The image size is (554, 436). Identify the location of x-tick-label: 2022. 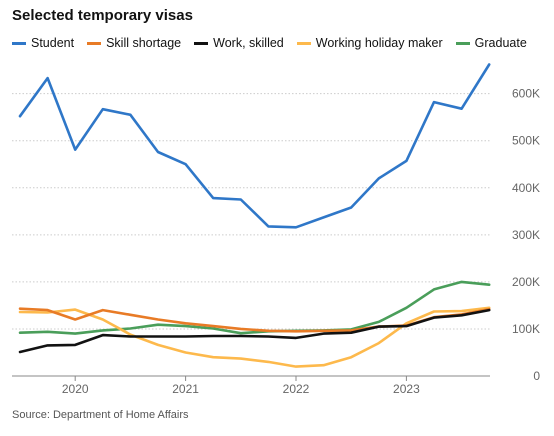
(296, 389).